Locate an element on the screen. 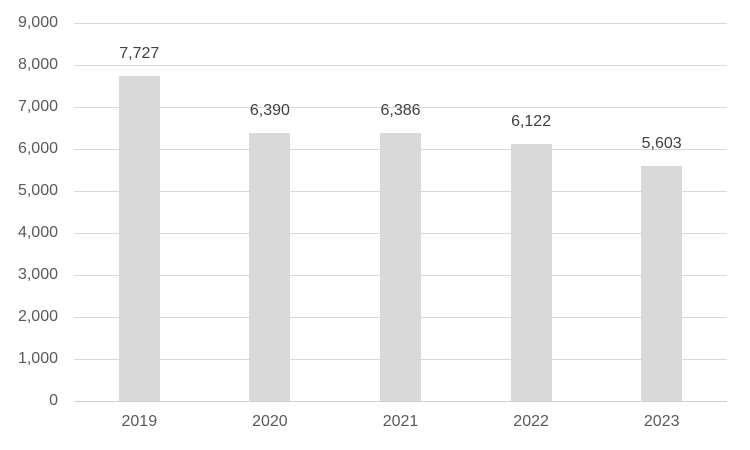  y-axis-tick-label-3000: 3,000 is located at coordinates (37, 274).